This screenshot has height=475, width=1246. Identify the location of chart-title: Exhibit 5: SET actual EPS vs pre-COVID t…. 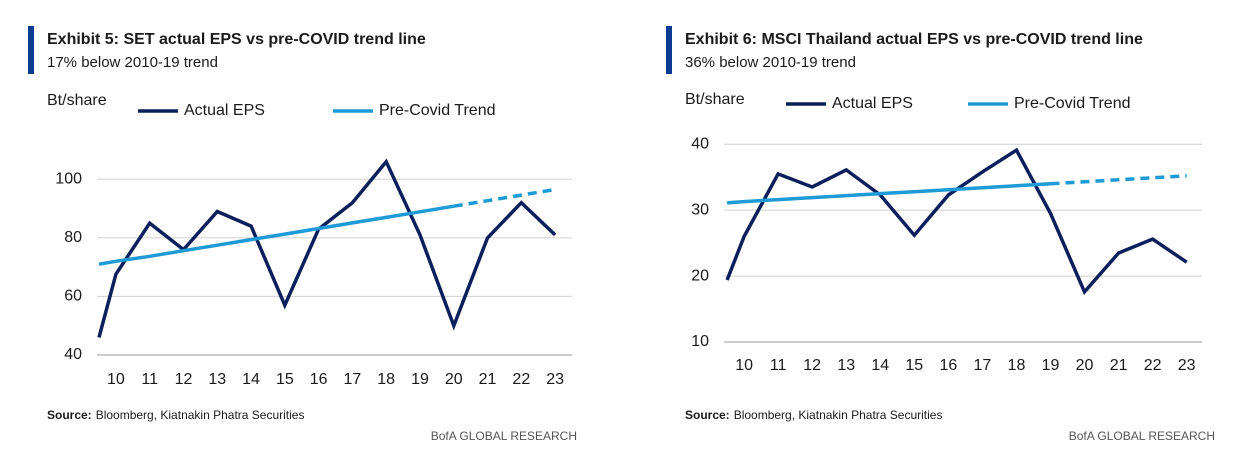
(236, 39).